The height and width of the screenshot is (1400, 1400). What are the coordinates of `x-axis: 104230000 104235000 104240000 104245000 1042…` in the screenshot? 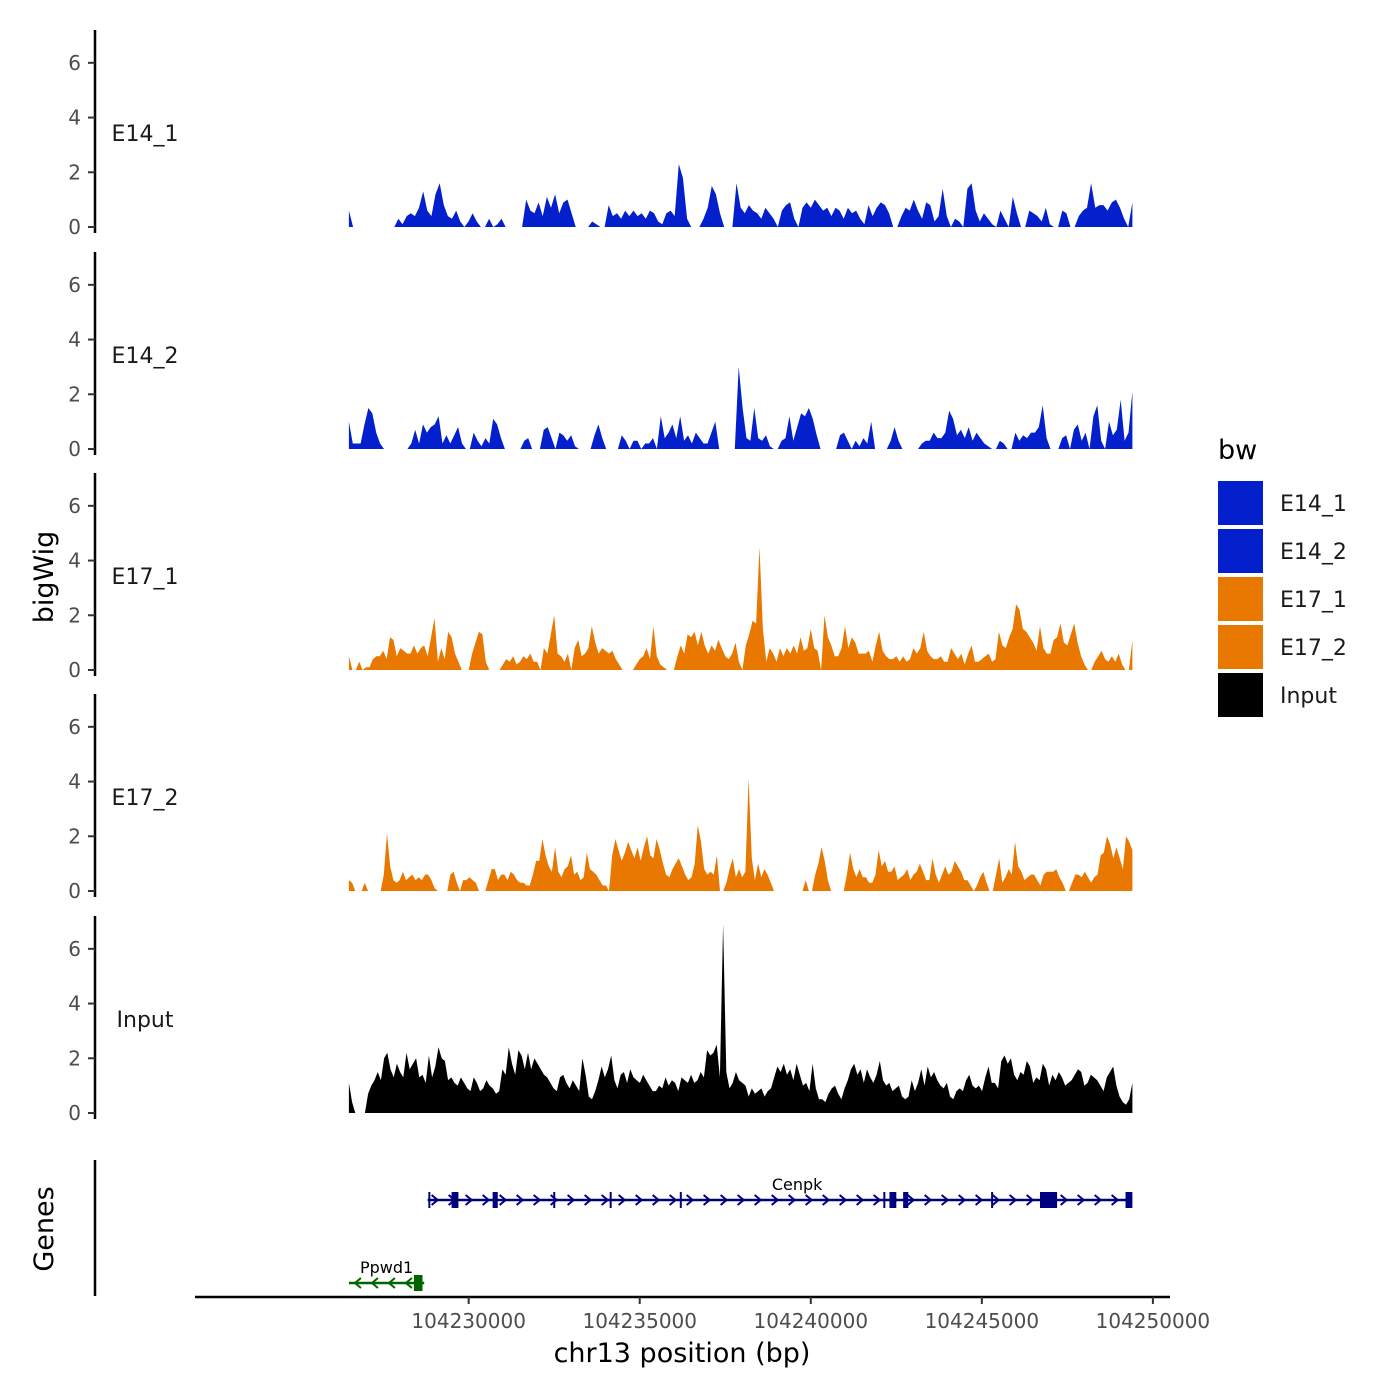 It's located at (703, 1314).